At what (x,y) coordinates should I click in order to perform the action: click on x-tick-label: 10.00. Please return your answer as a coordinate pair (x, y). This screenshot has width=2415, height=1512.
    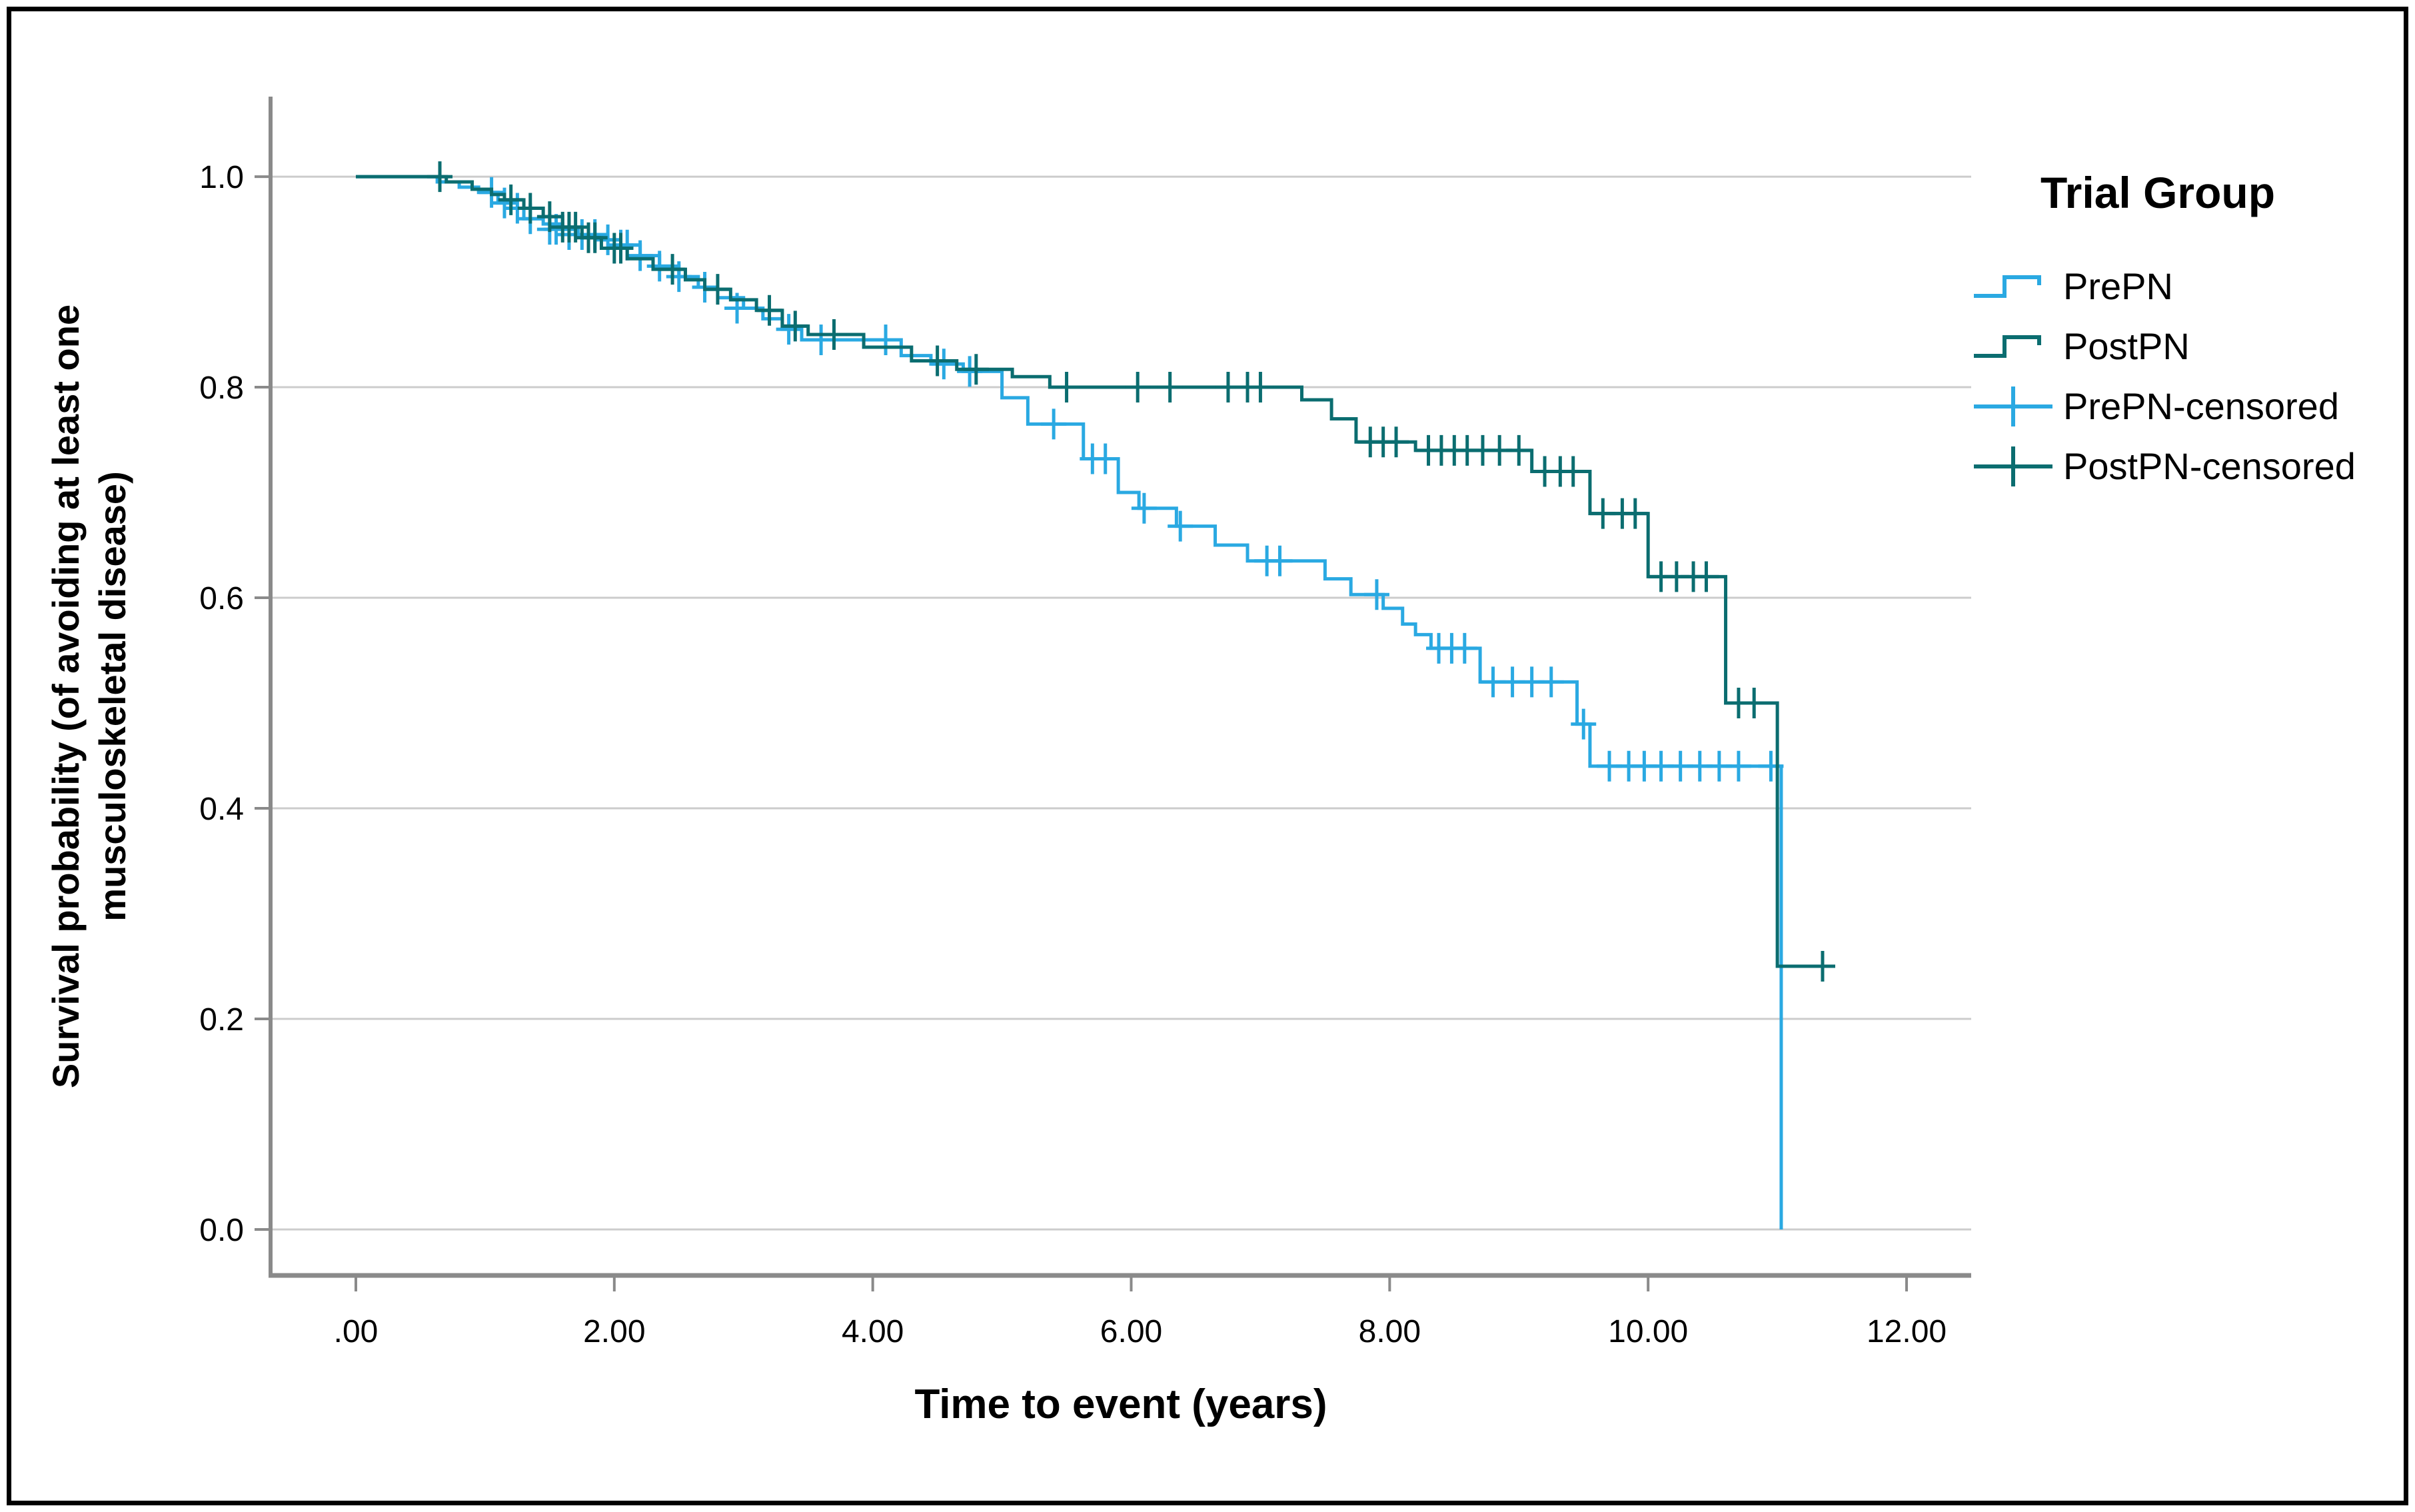
    Looking at the image, I should click on (1648, 1331).